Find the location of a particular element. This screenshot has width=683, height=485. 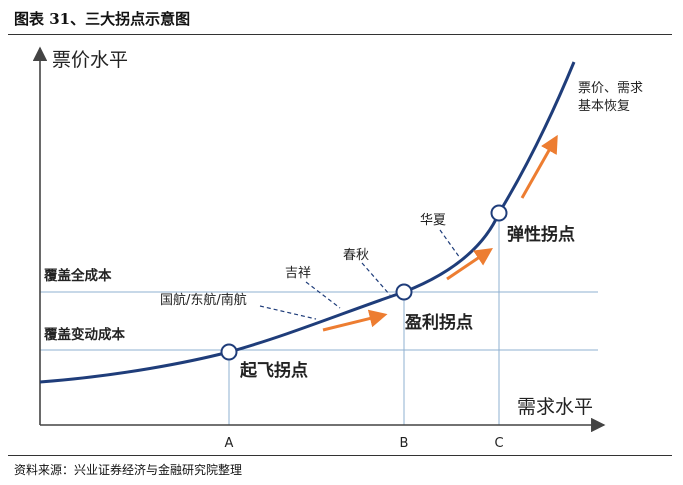

source-note: 资料来源：兴业证券经济与金融研究院整理 is located at coordinates (128, 470).